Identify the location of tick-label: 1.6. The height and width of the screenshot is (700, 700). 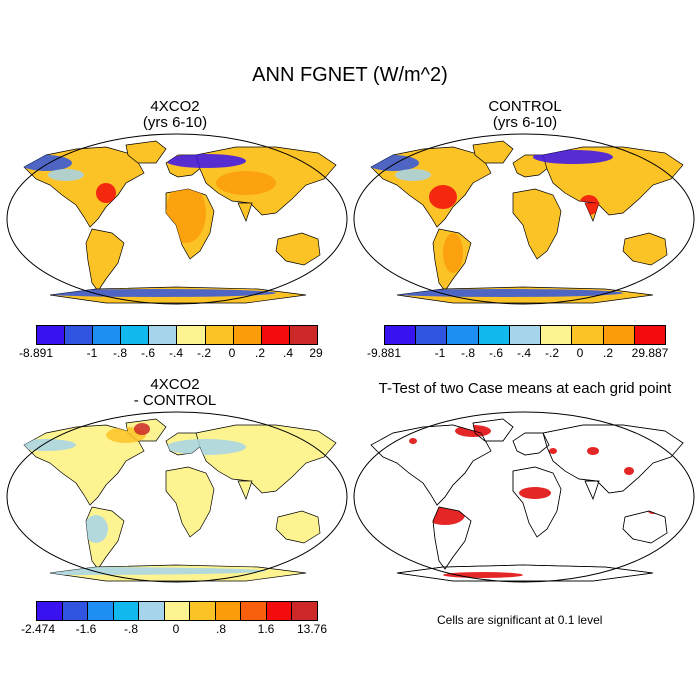
(266, 629).